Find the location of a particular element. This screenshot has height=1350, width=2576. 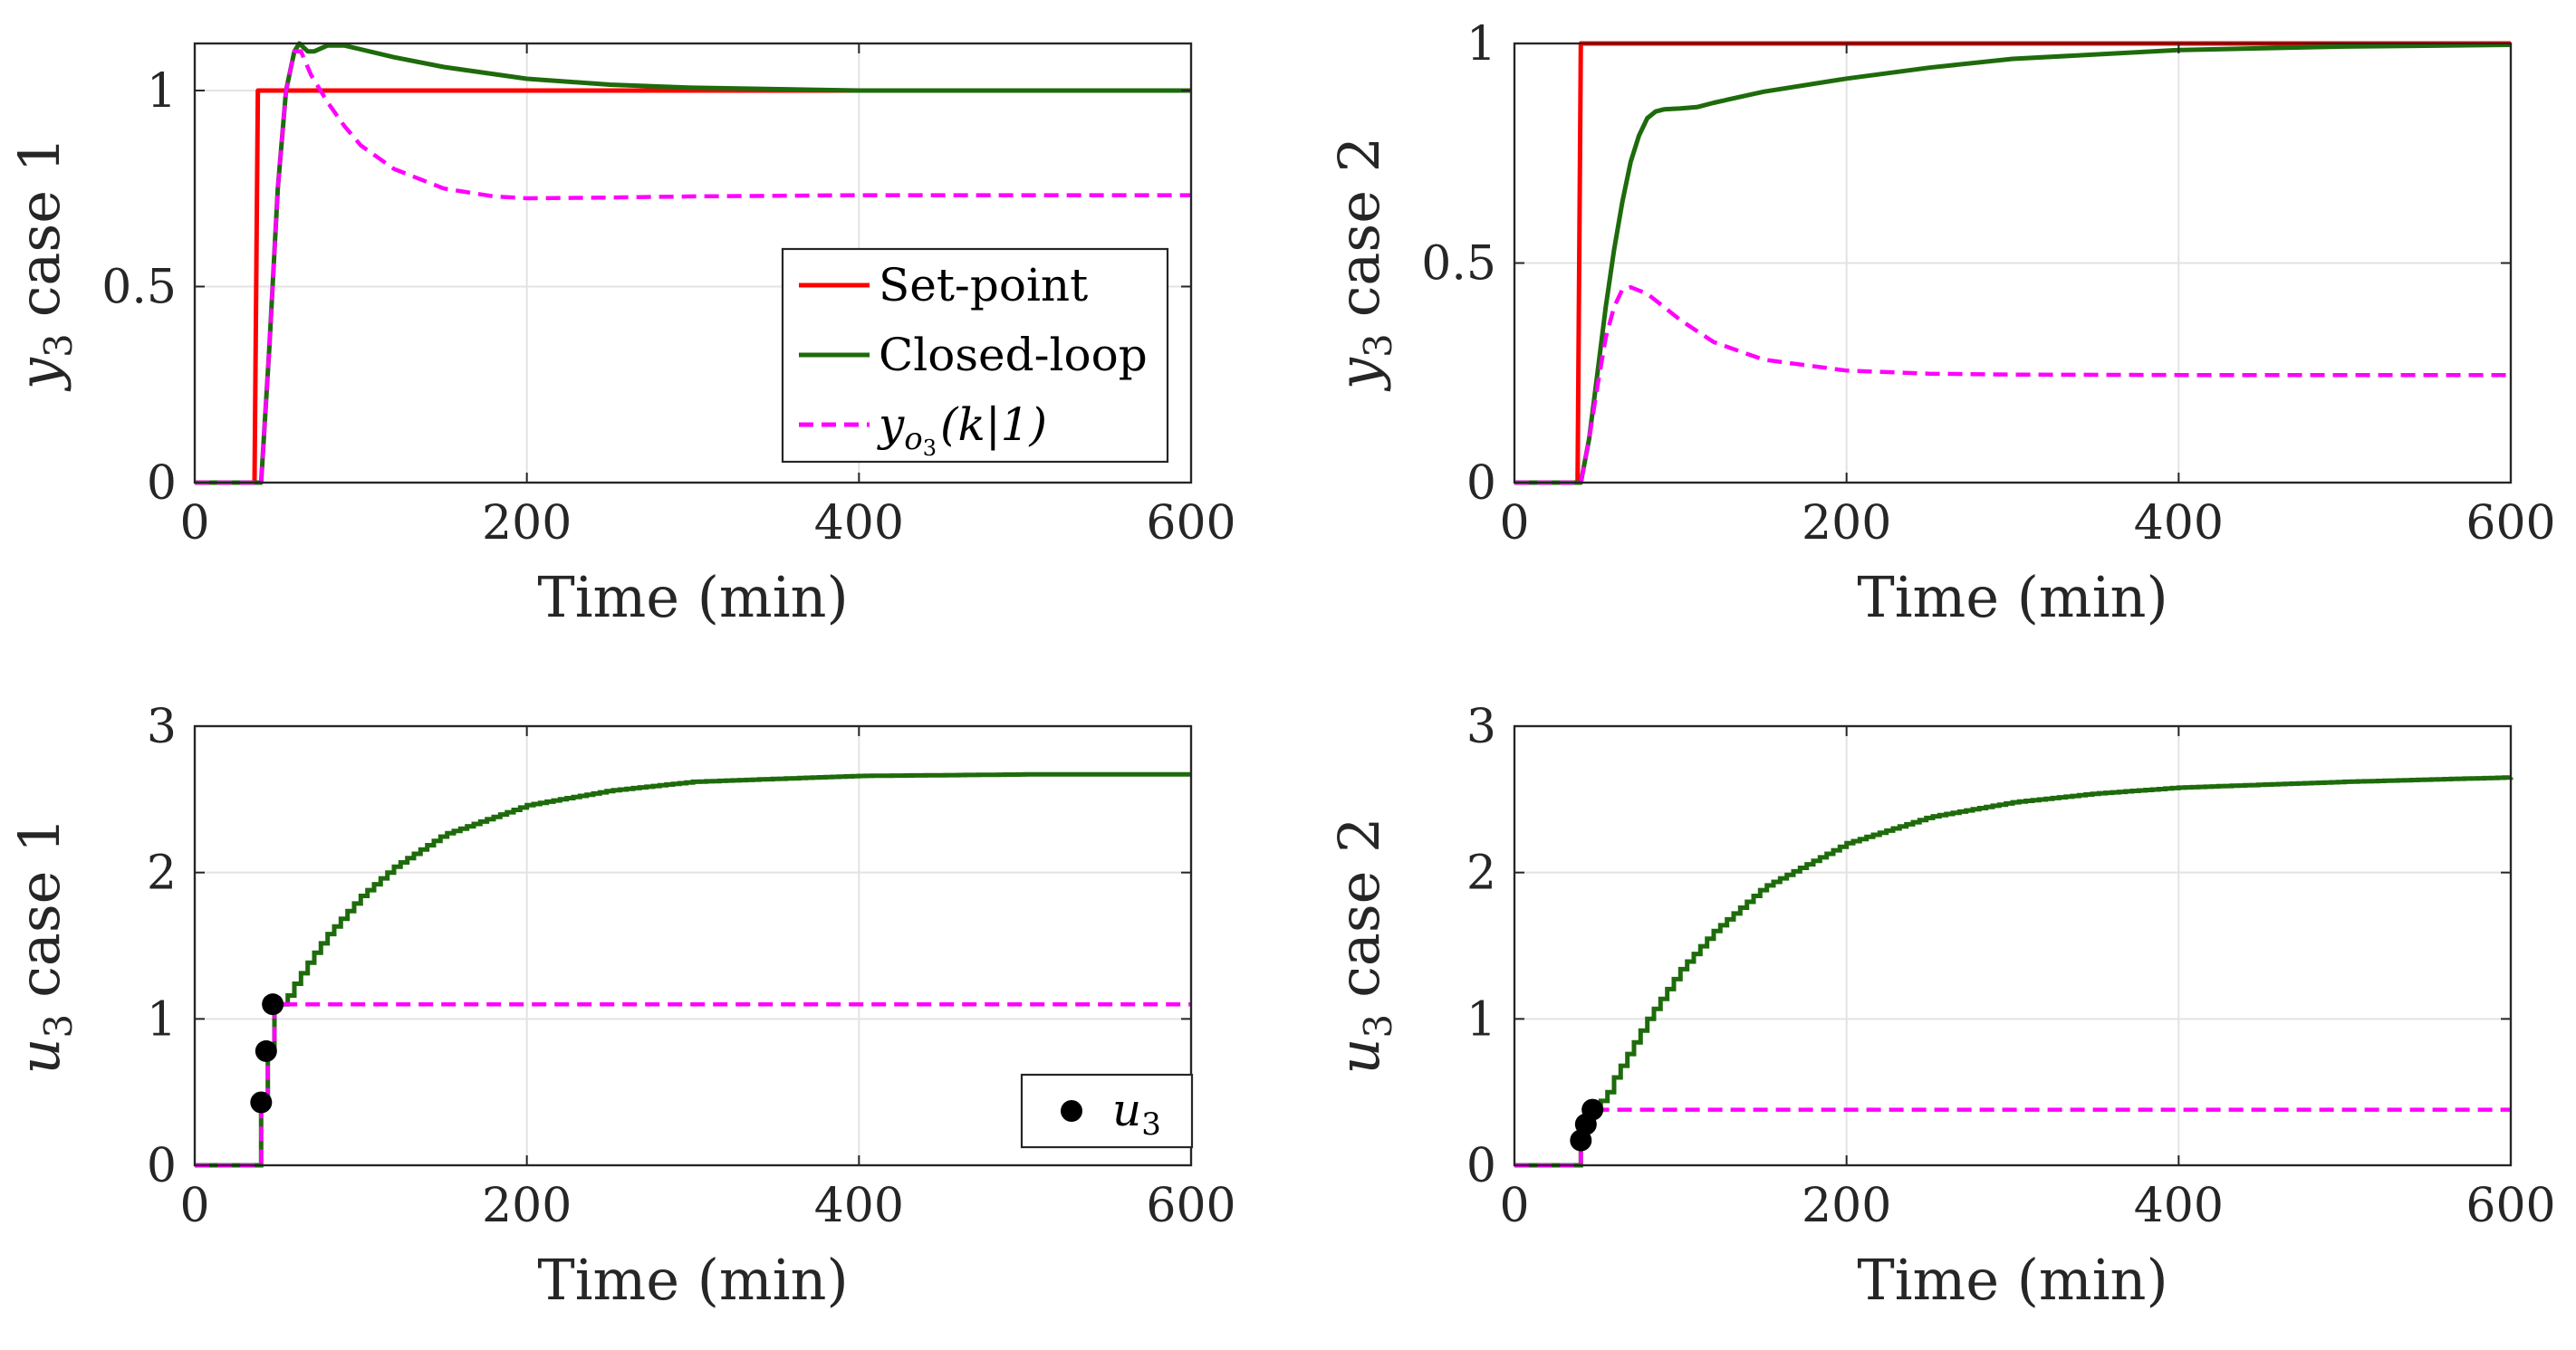

y-axis-label: y3 case 2 is located at coordinates (1363, 264).